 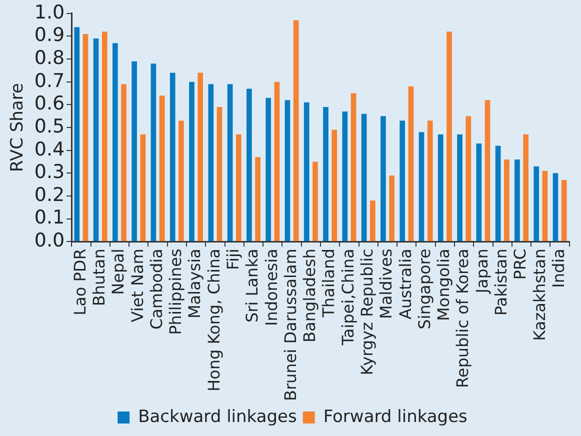 I want to click on y-tick-label: 1.0, so click(x=49, y=12).